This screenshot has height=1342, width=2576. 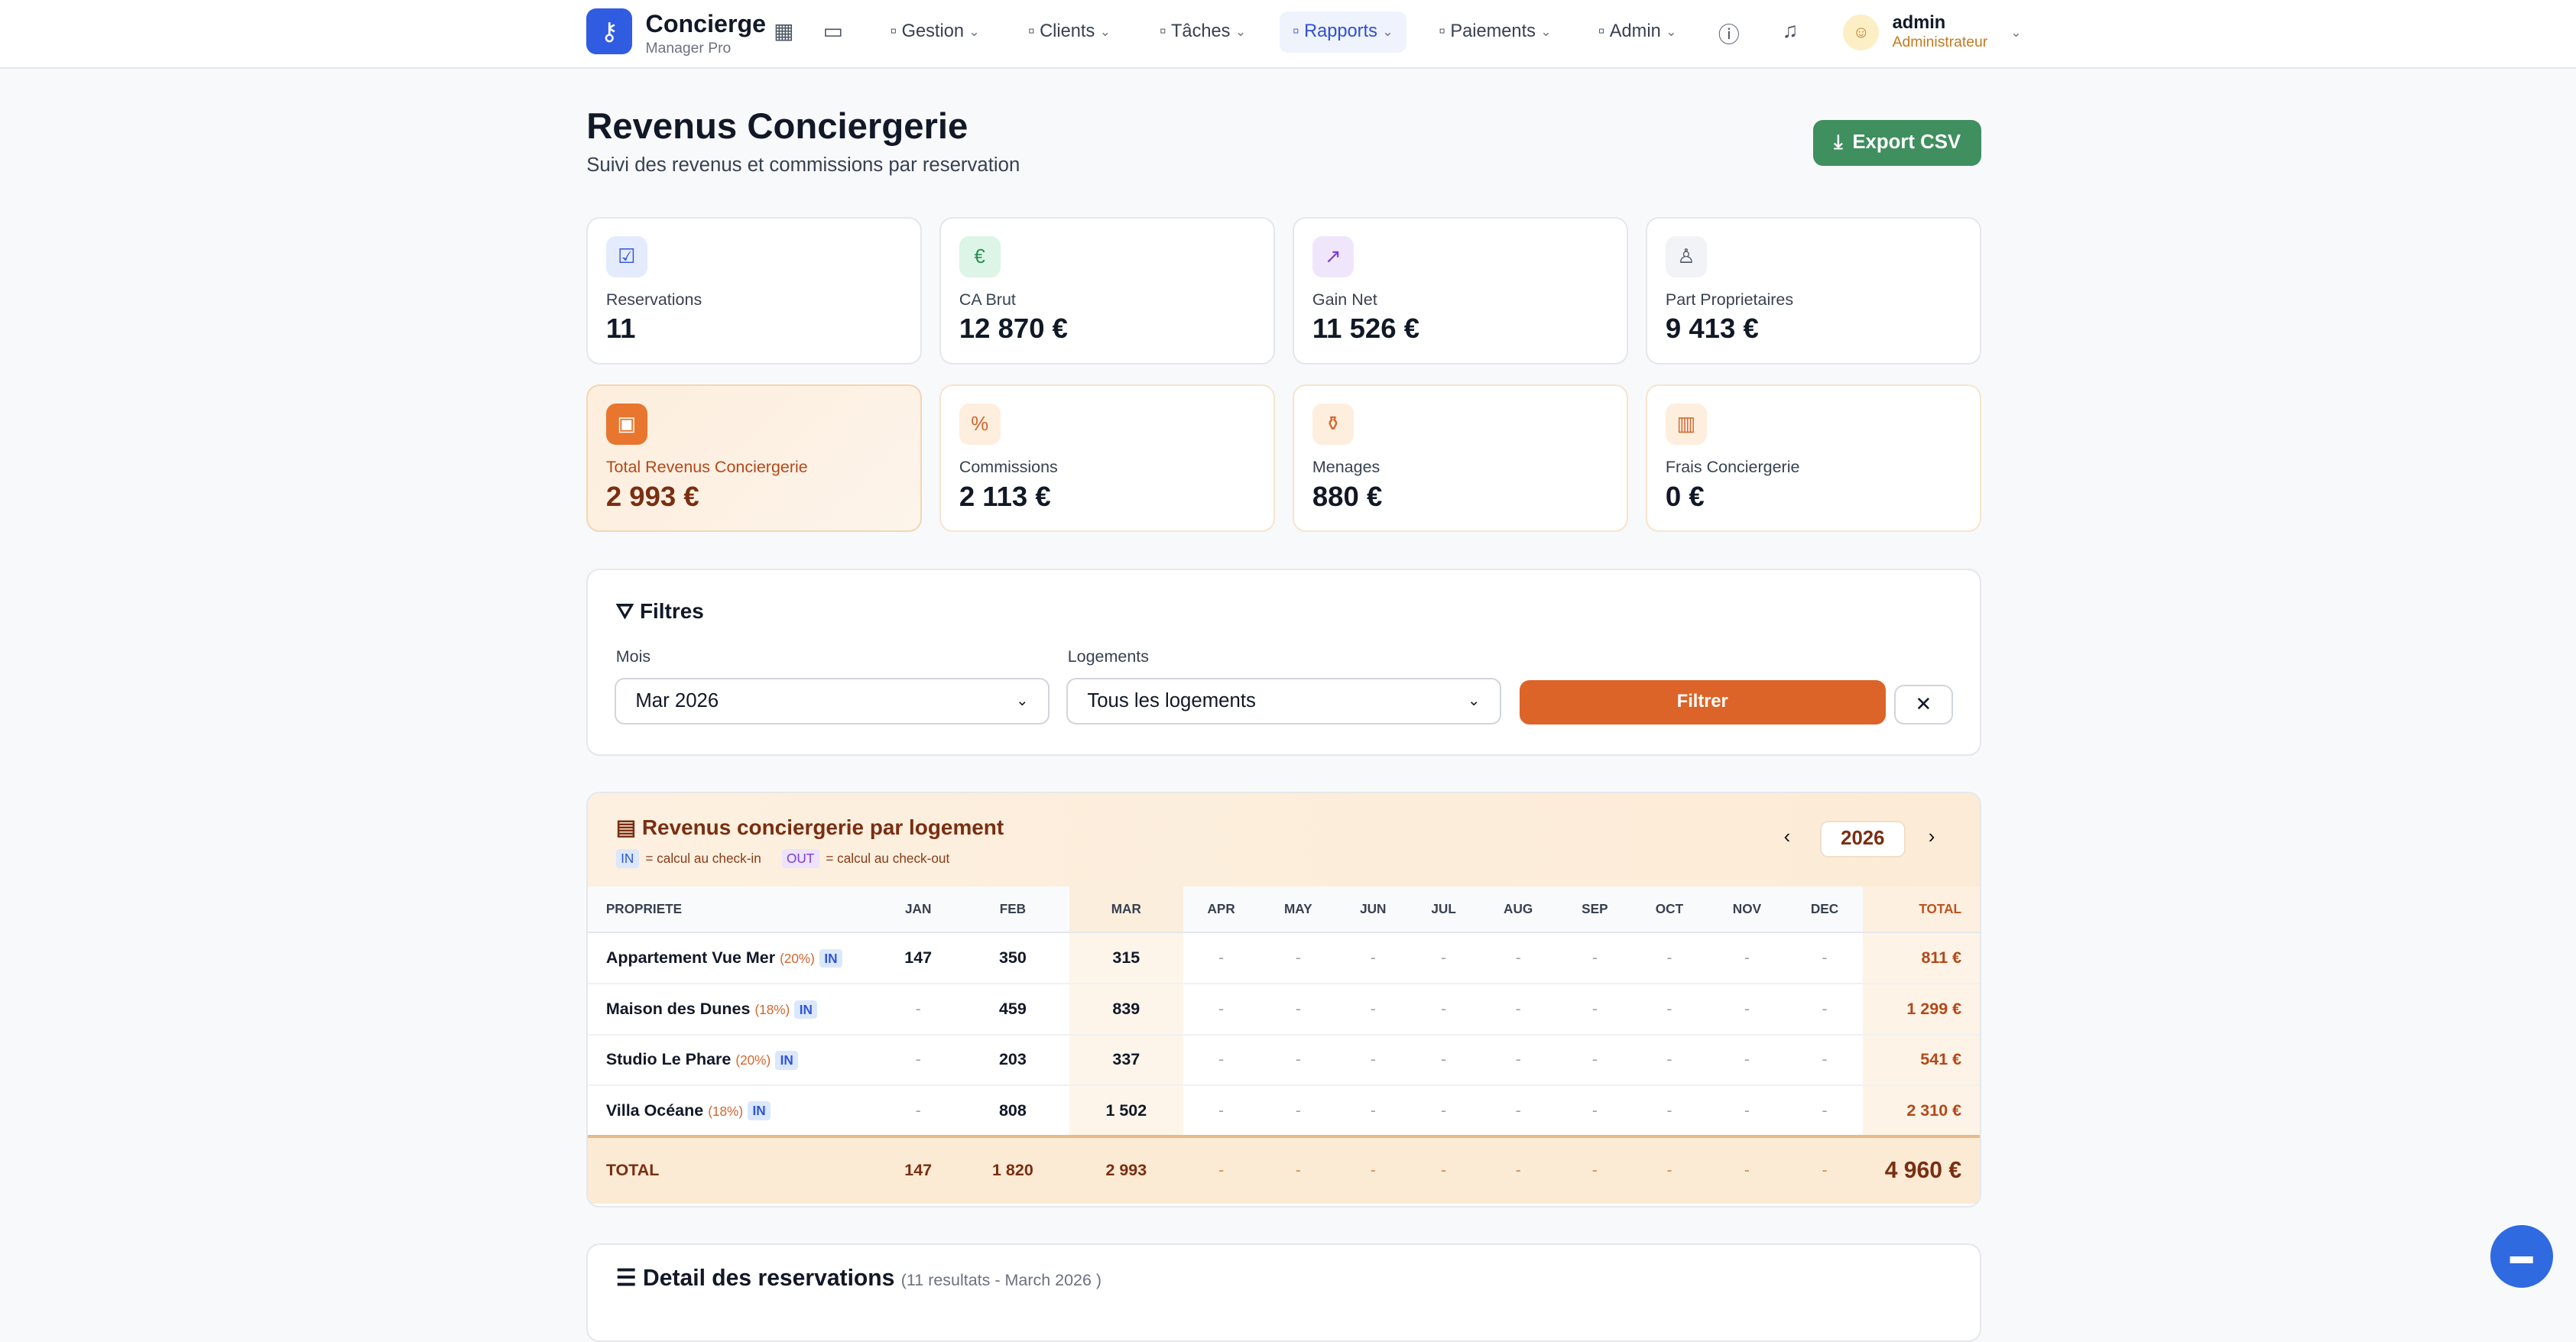 What do you see at coordinates (653, 300) in the screenshot?
I see `stat-label: Reservations` at bounding box center [653, 300].